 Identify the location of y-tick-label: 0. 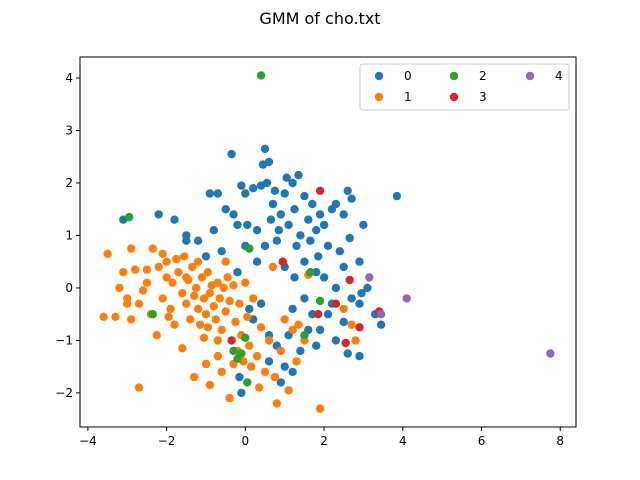
(69, 288).